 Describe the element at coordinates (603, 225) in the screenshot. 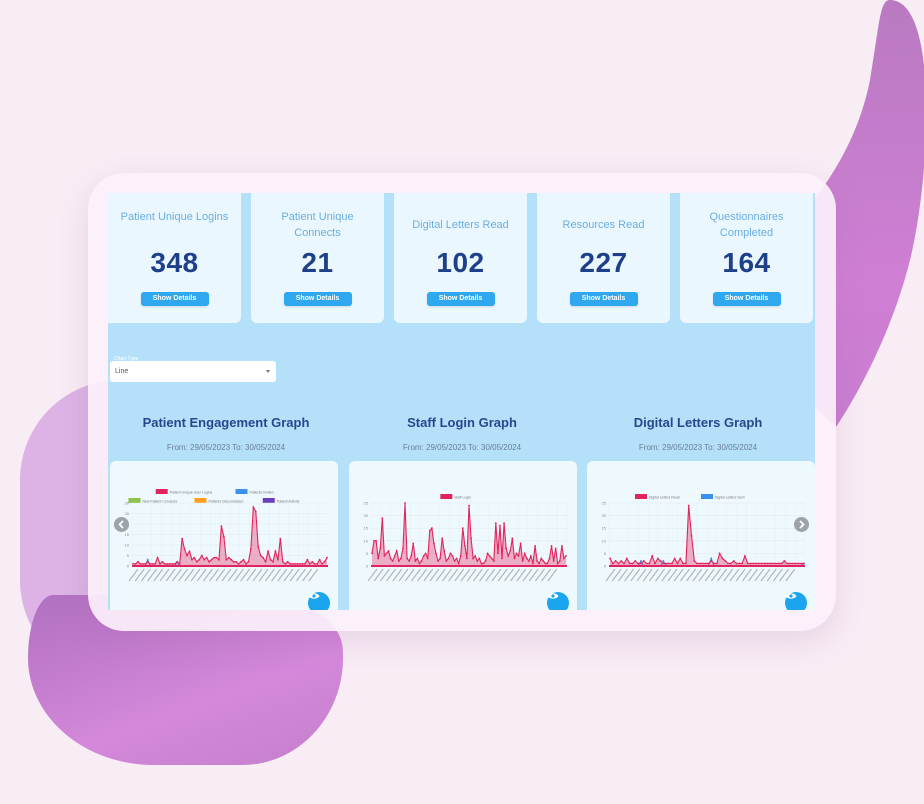

I see `stat-label: Resources Read` at that location.